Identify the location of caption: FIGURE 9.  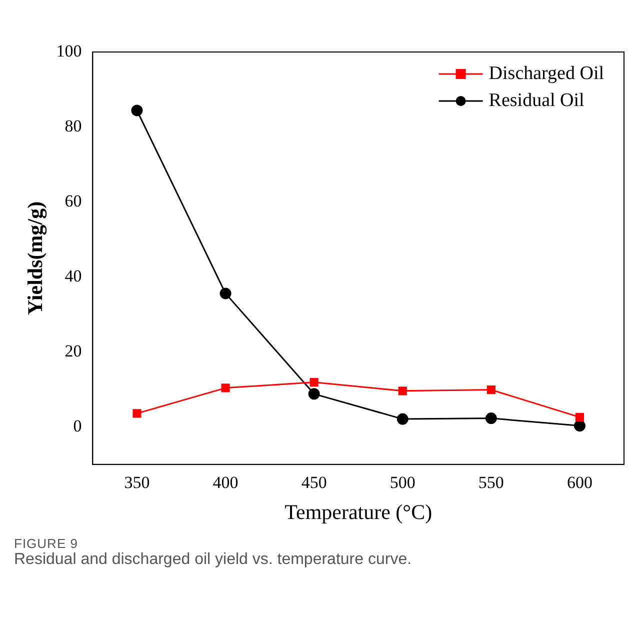
(46, 543).